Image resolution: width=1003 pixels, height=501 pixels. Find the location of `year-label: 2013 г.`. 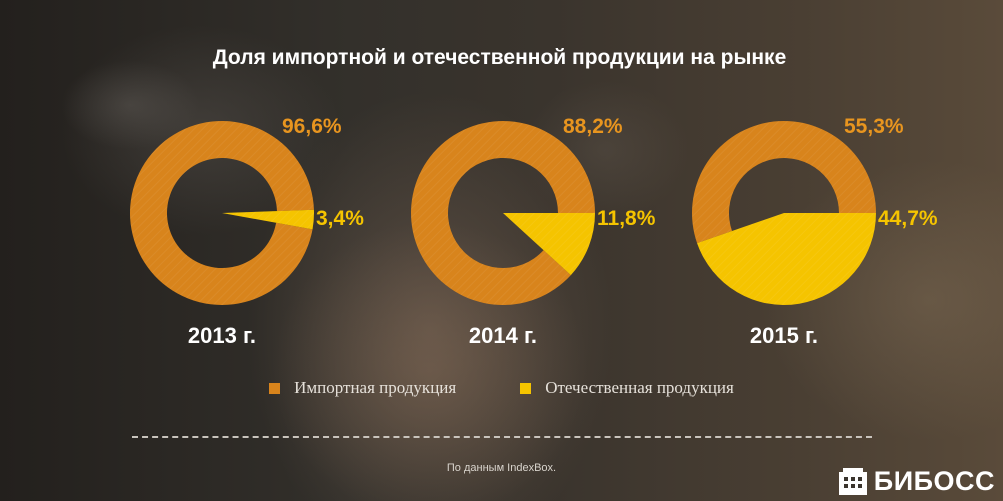

year-label: 2013 г. is located at coordinates (222, 335).